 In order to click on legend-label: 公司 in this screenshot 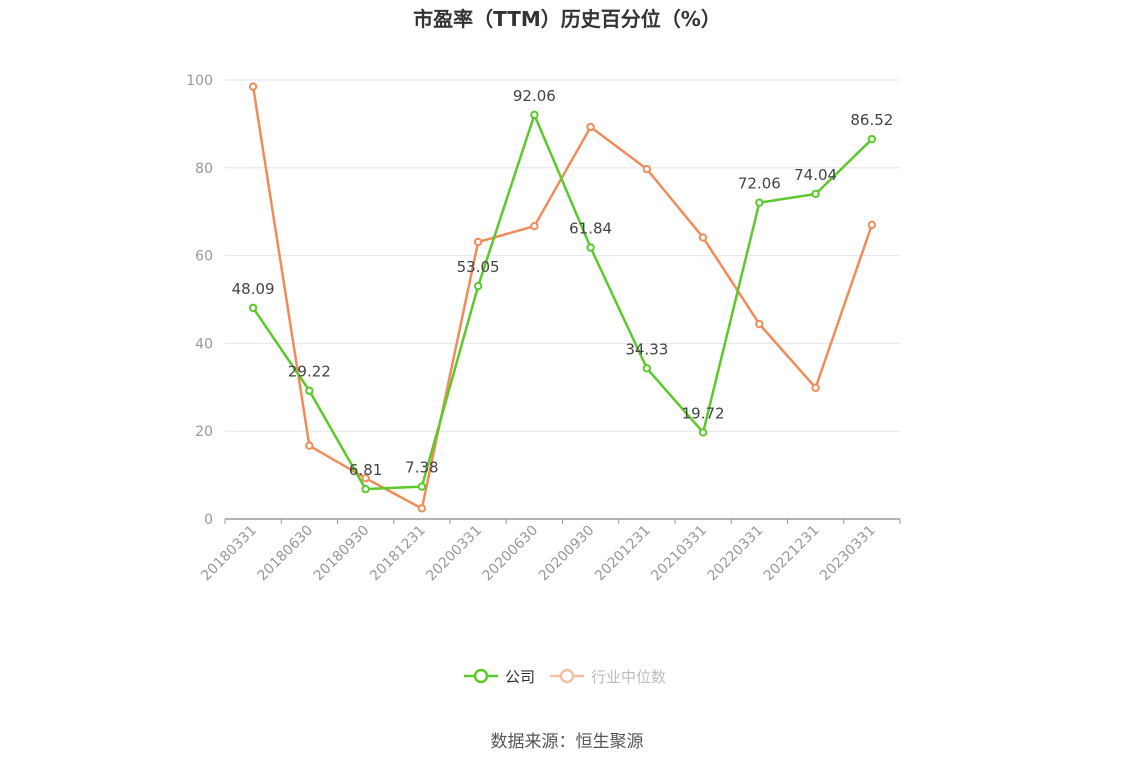, I will do `click(520, 677)`.